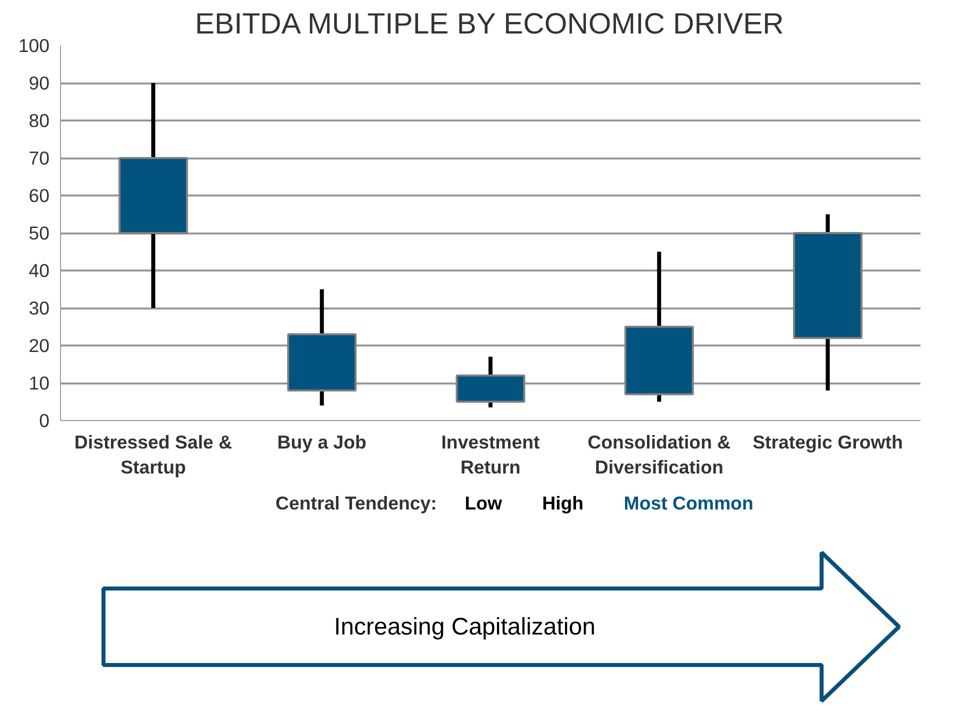  Describe the element at coordinates (483, 503) in the screenshot. I see `text: Low` at that location.